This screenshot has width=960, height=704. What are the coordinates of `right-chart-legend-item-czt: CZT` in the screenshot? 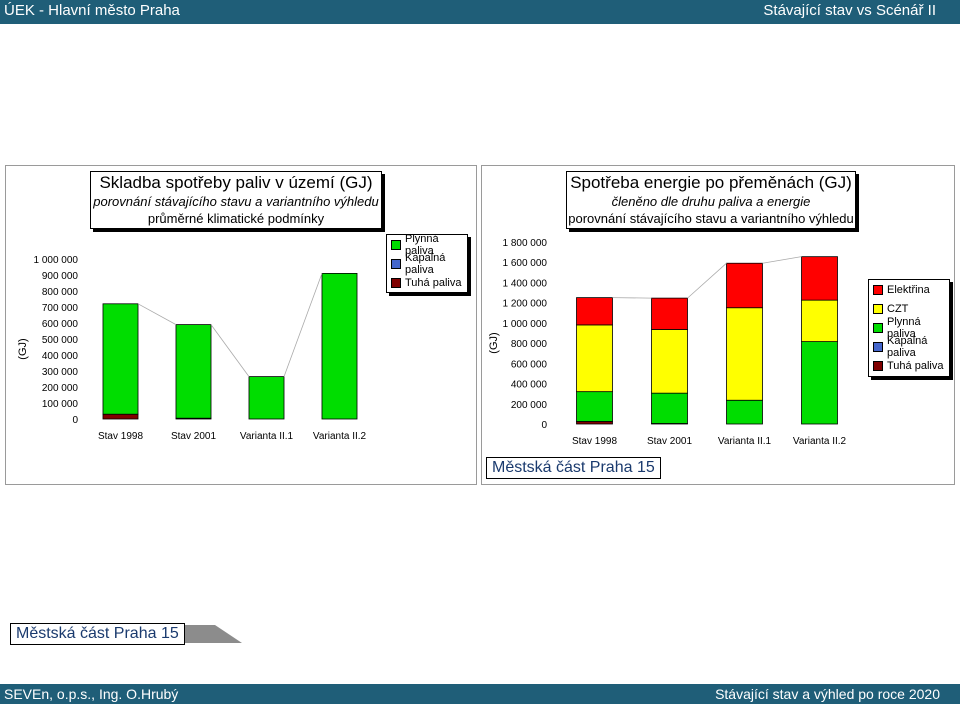 It's located at (909, 308).